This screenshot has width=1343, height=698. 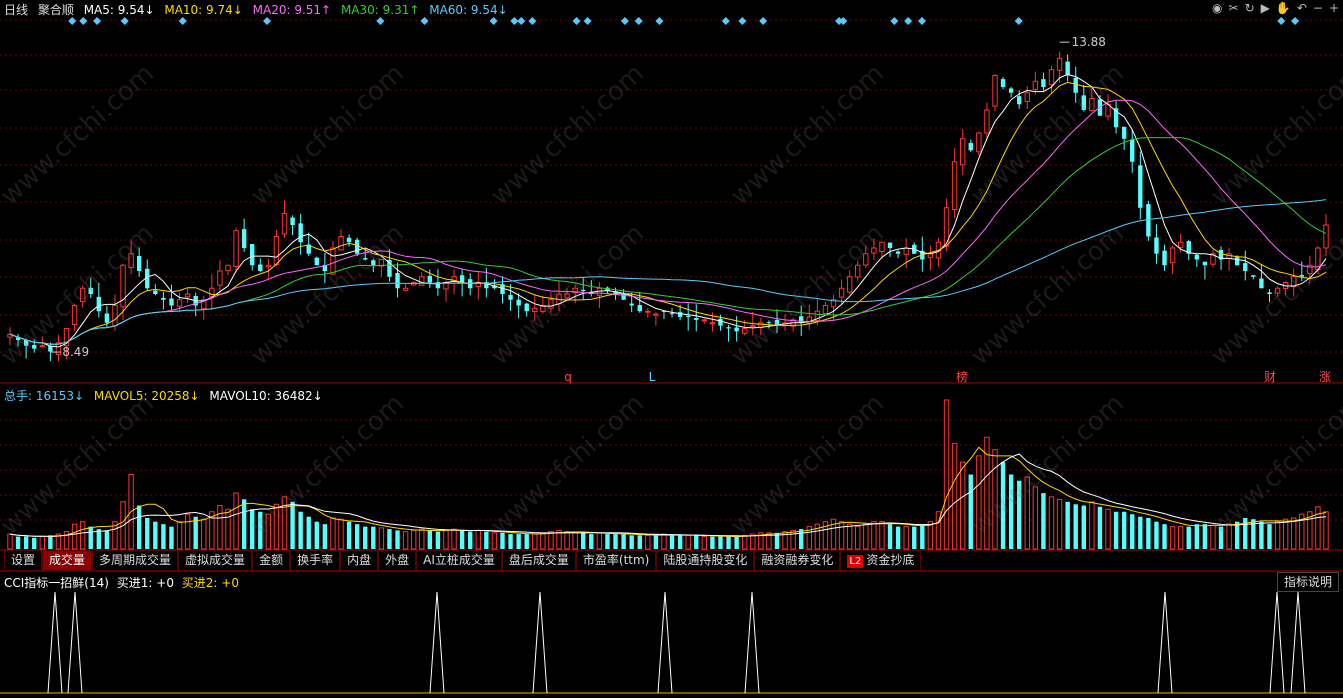 I want to click on tab-settings: 设置, so click(x=23, y=561).